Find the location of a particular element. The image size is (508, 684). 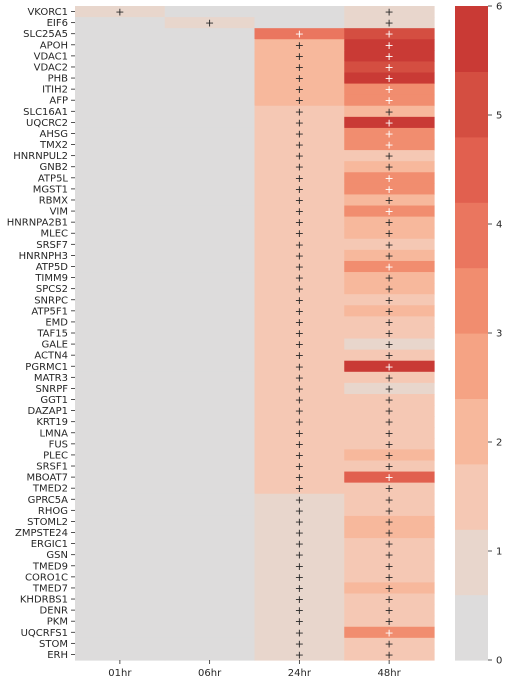

cell-mark-hnrnph3-24hr: + is located at coordinates (299, 255).